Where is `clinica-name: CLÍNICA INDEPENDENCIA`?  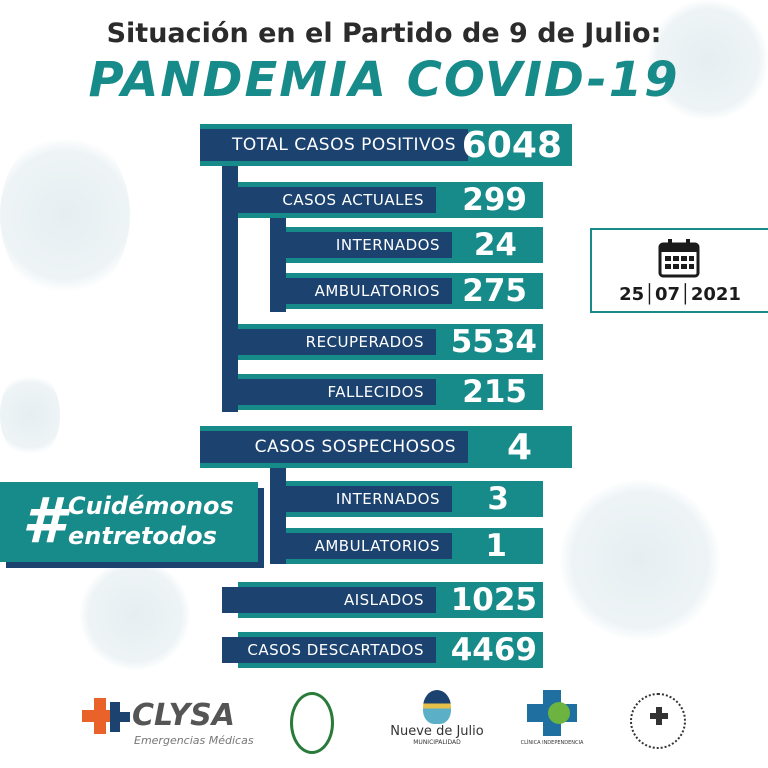 clinica-name: CLÍNICA INDEPENDENCIA is located at coordinates (552, 743).